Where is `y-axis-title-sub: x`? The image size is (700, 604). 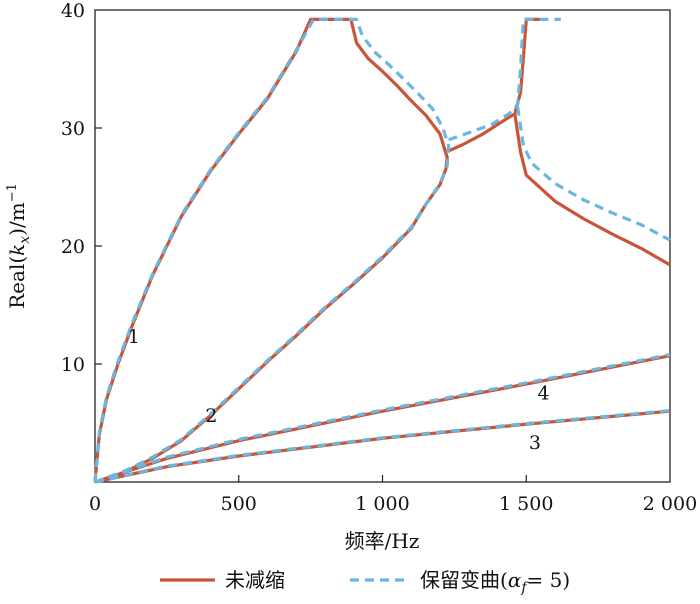
y-axis-title-sub: x is located at coordinates (25, 240).